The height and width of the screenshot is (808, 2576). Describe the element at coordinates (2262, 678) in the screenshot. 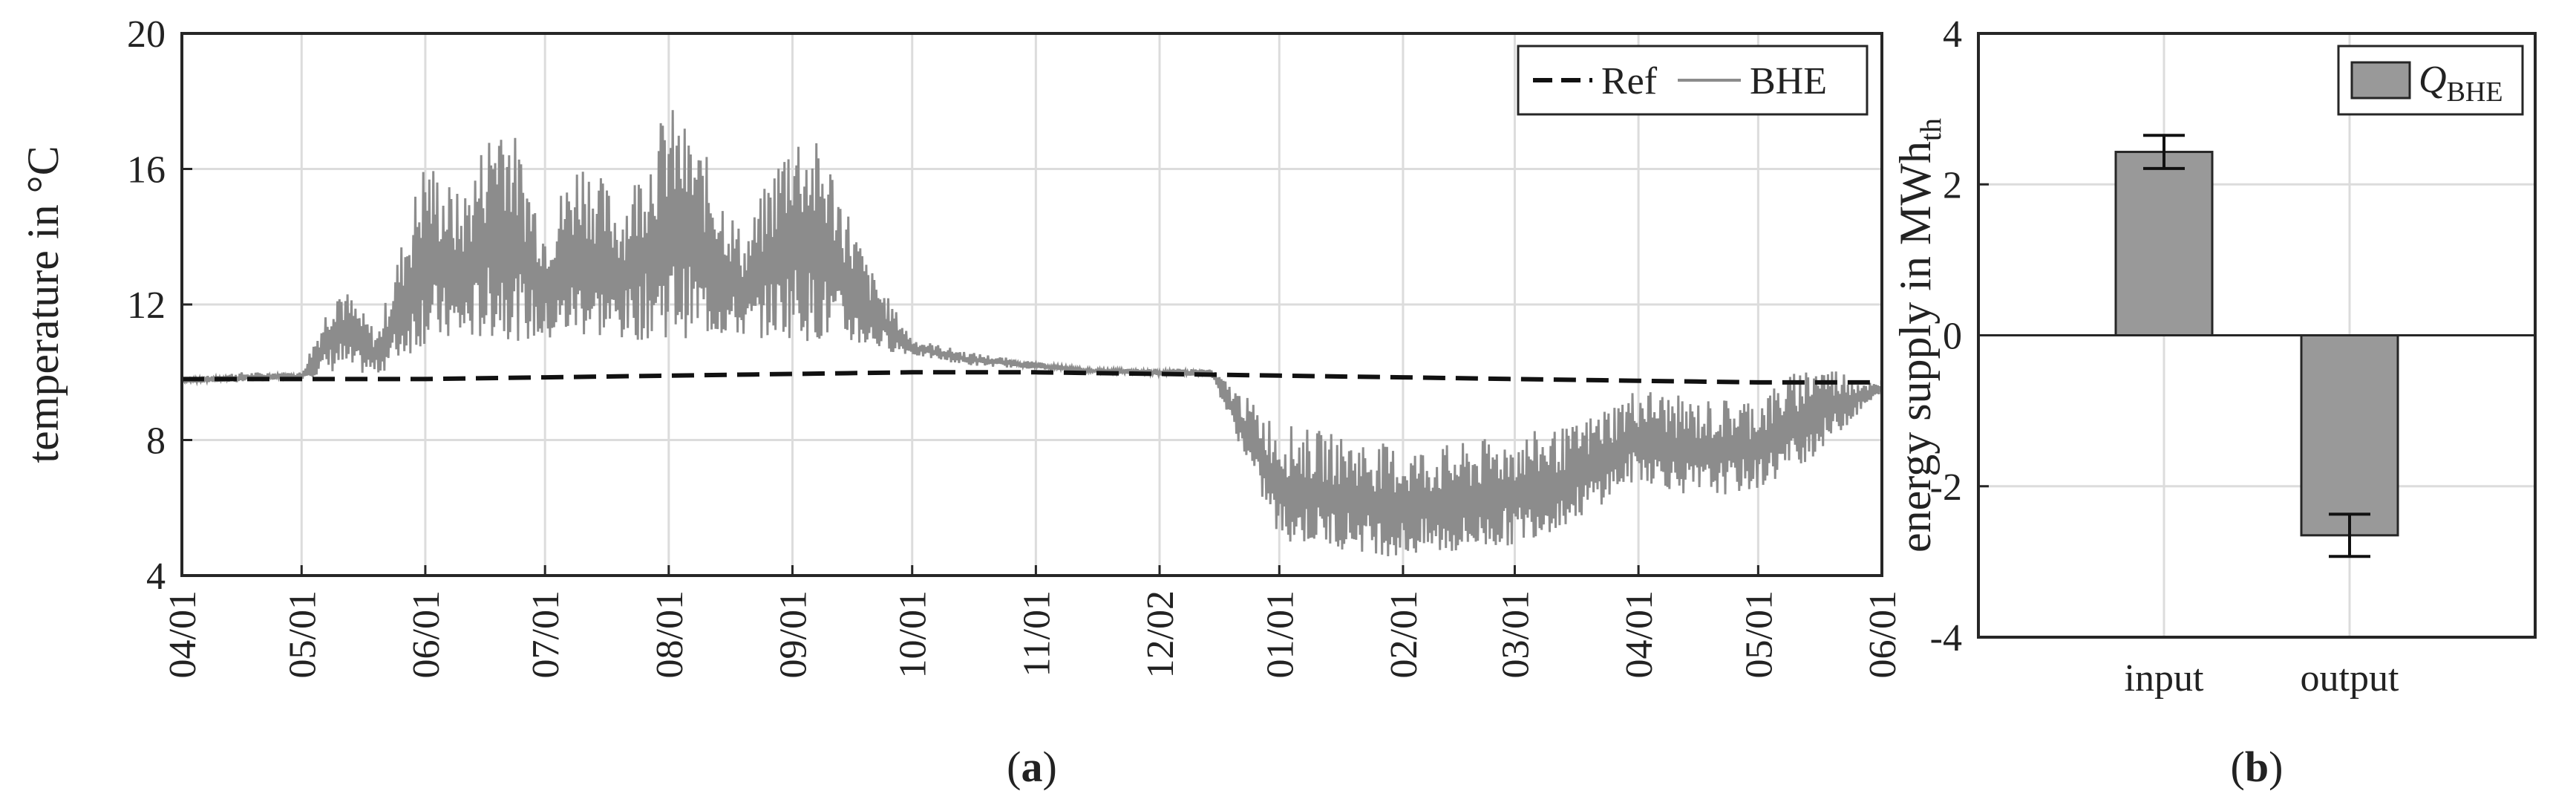

I see `energy-x-ticks: input output` at that location.